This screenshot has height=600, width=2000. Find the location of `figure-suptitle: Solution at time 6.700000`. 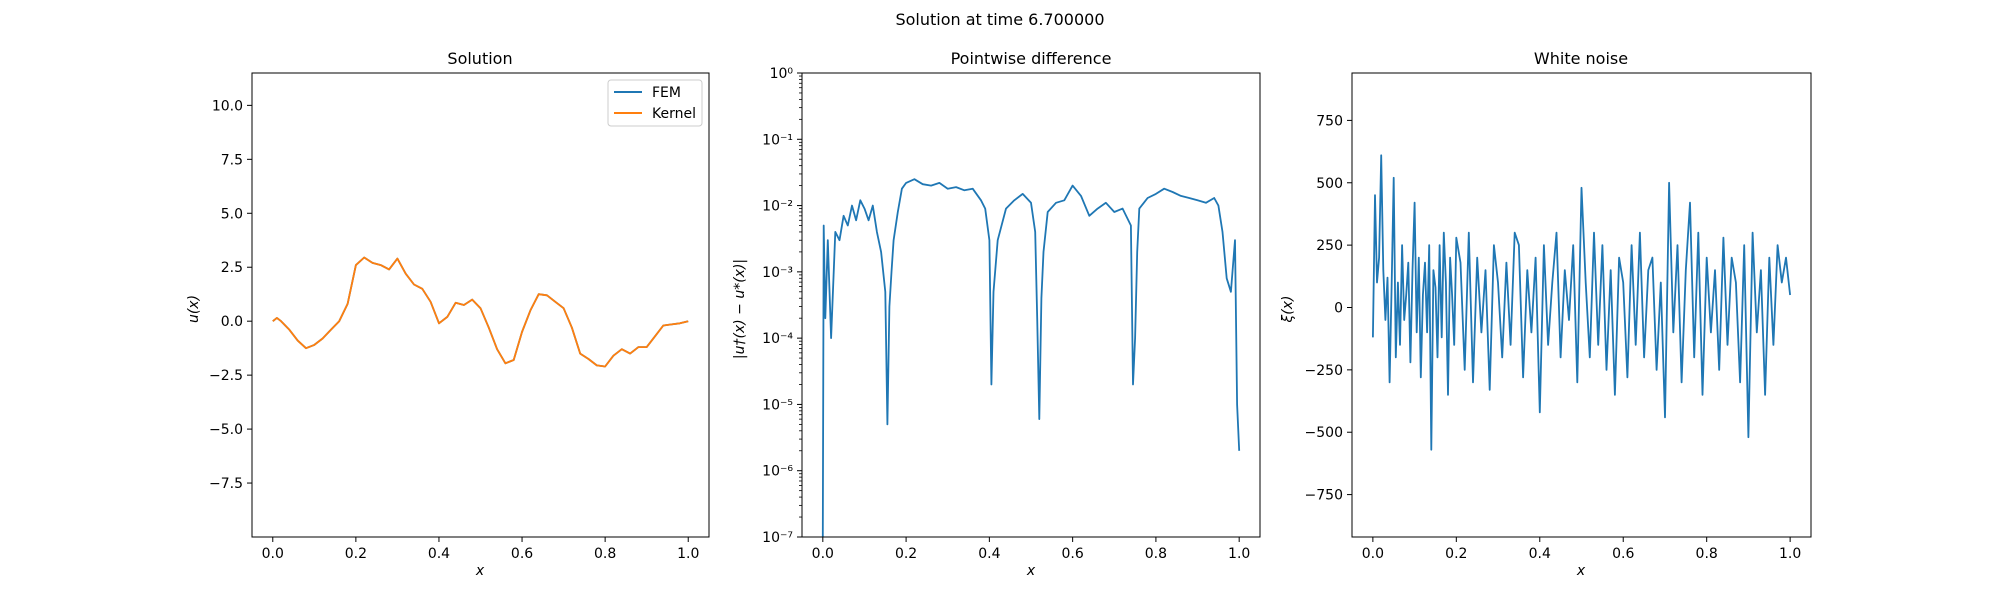

figure-suptitle: Solution at time 6.700000 is located at coordinates (999, 19).